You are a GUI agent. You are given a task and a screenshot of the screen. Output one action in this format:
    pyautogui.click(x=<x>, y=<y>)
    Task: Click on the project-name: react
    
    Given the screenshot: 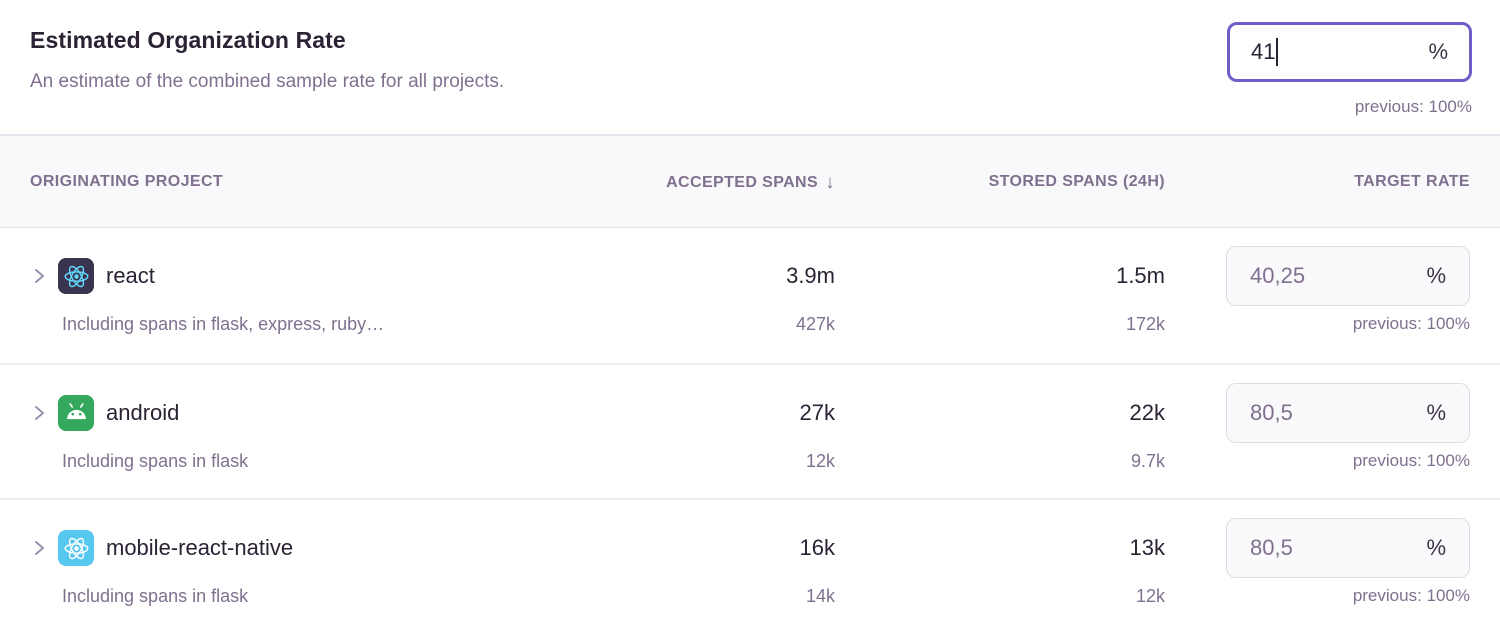 What is the action you would take?
    pyautogui.click(x=130, y=275)
    